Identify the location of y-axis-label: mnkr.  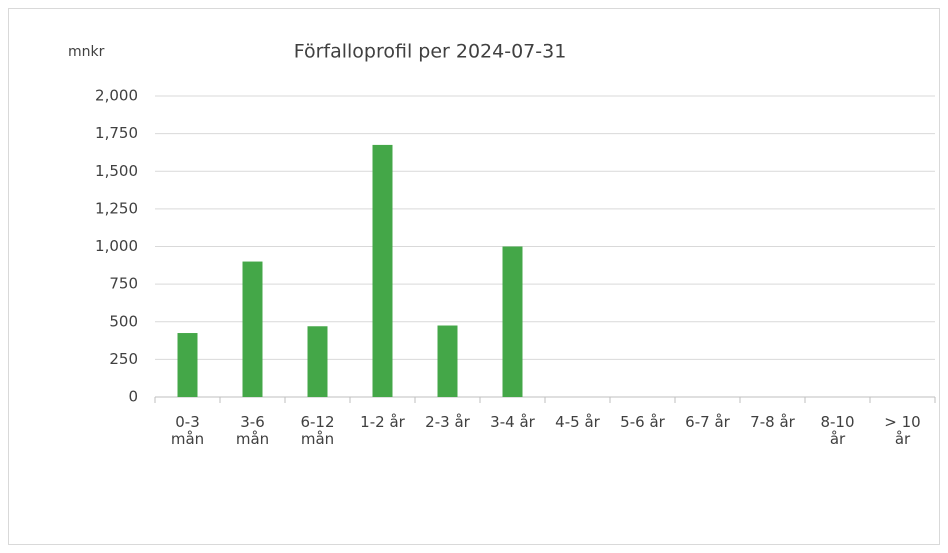
(86, 52).